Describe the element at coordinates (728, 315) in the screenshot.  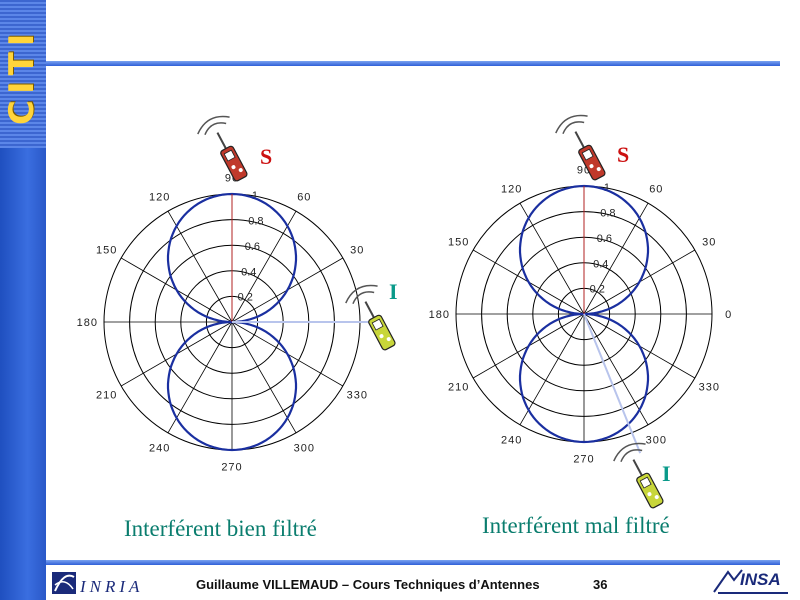
I see `angle-tick-label: 0` at that location.